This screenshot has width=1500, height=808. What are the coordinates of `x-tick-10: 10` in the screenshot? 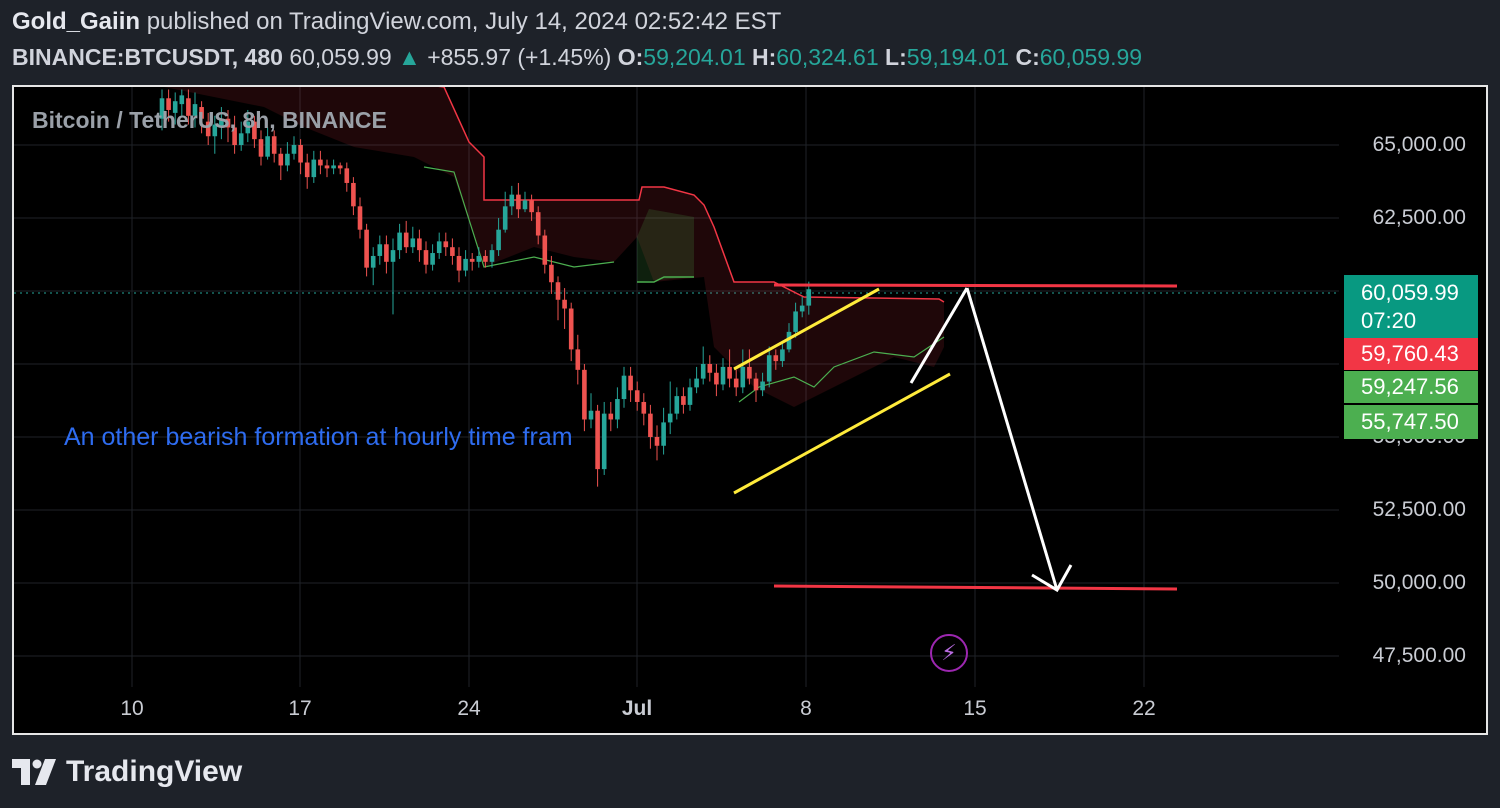 It's located at (132, 708).